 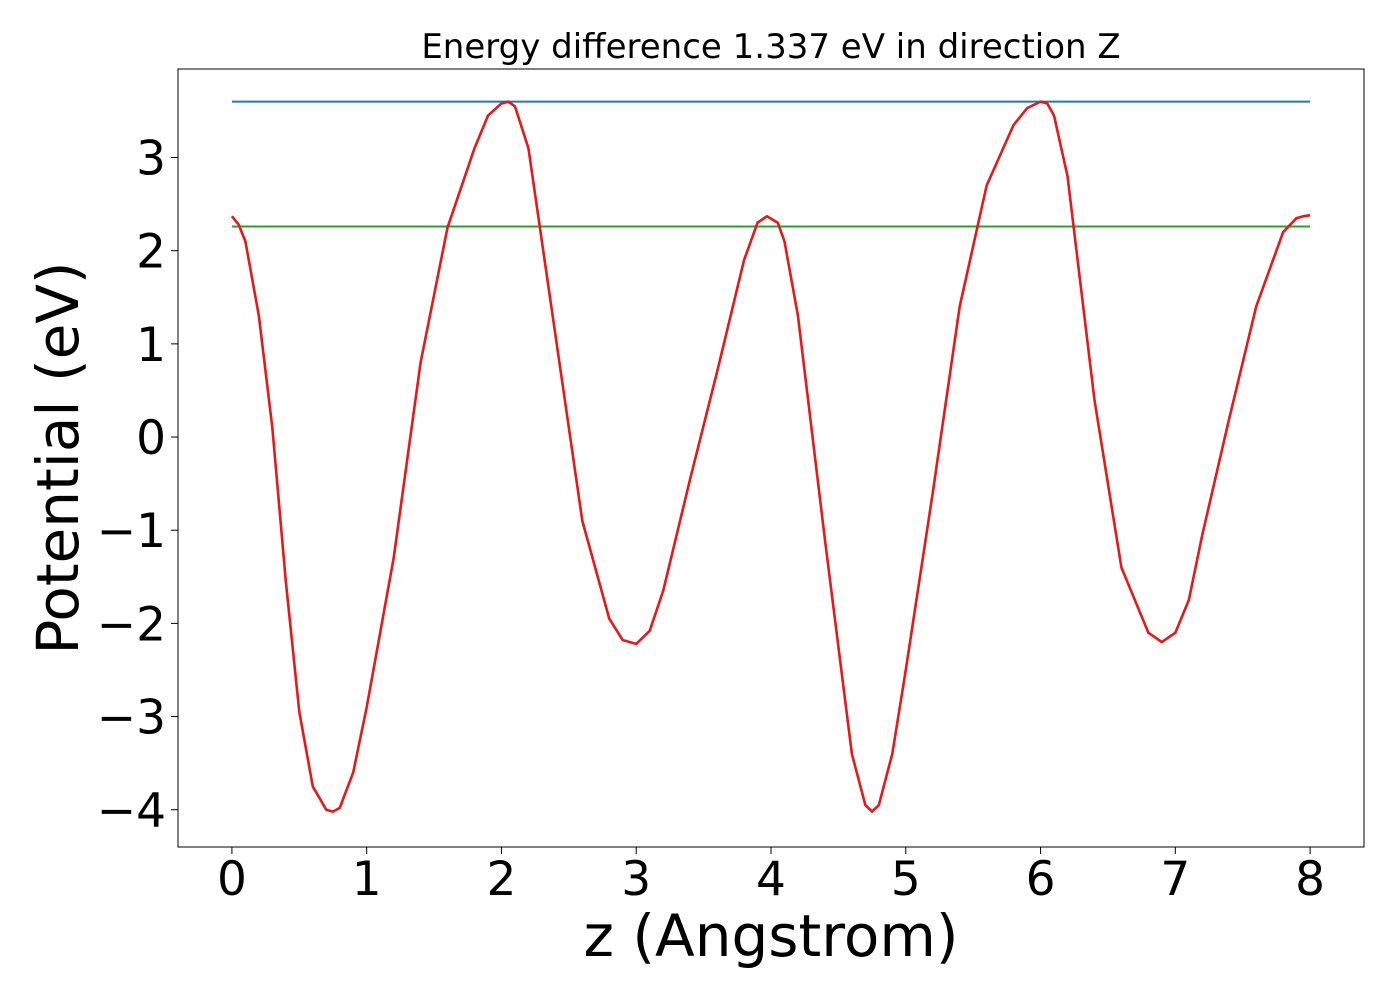 What do you see at coordinates (1041, 879) in the screenshot?
I see `x-tick-label: 6` at bounding box center [1041, 879].